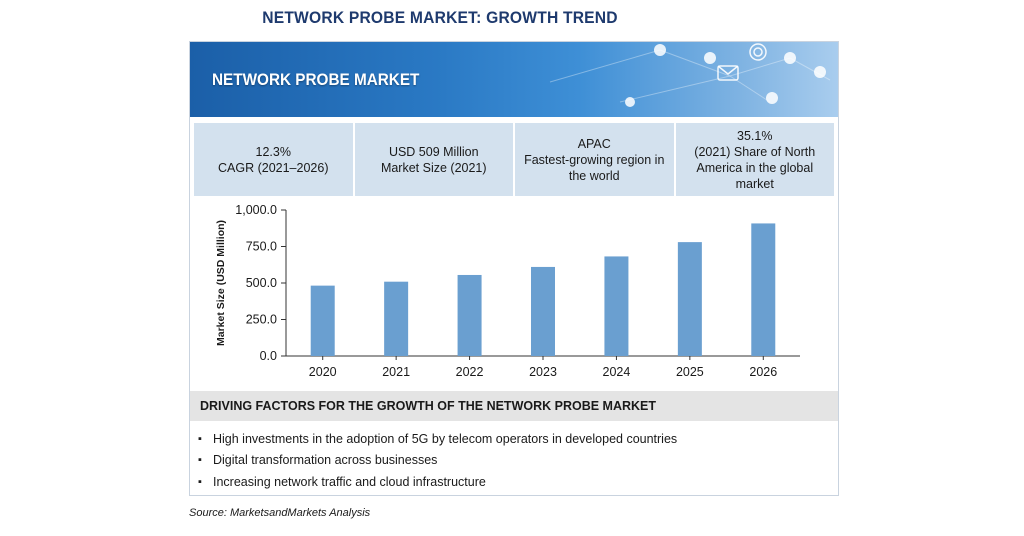  Describe the element at coordinates (617, 372) in the screenshot. I see `x-tick-label: 2024` at that location.